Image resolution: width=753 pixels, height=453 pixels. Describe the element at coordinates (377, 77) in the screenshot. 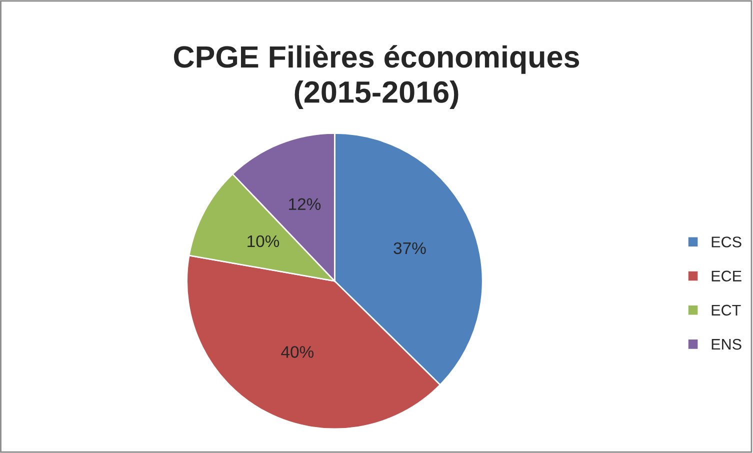

I see `chart-title: CPGE Filières économiques (2015-2016)` at that location.